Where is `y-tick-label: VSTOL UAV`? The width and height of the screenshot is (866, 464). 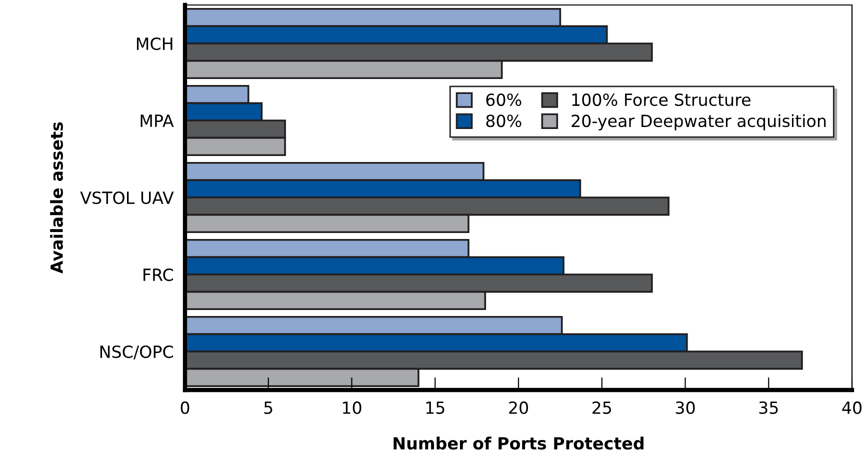 y-tick-label: VSTOL UAV is located at coordinates (127, 197).